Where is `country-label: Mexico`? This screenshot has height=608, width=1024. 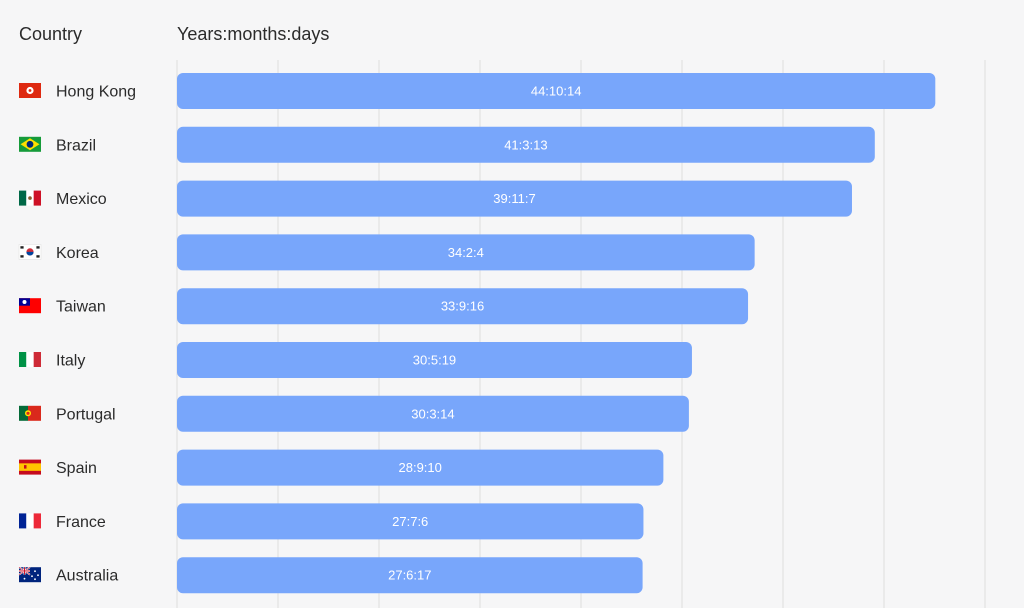
country-label: Mexico is located at coordinates (81, 199).